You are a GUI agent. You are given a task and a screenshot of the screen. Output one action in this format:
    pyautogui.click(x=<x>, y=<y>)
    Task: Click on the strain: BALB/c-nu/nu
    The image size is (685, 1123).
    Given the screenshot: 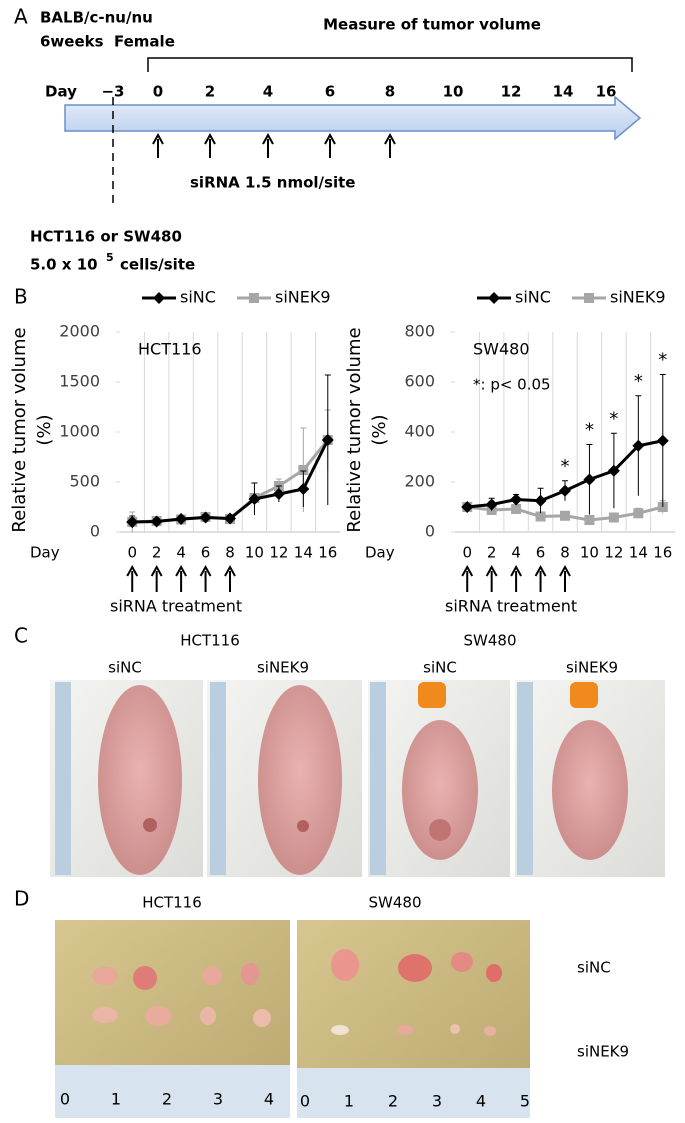 What is the action you would take?
    pyautogui.click(x=96, y=18)
    